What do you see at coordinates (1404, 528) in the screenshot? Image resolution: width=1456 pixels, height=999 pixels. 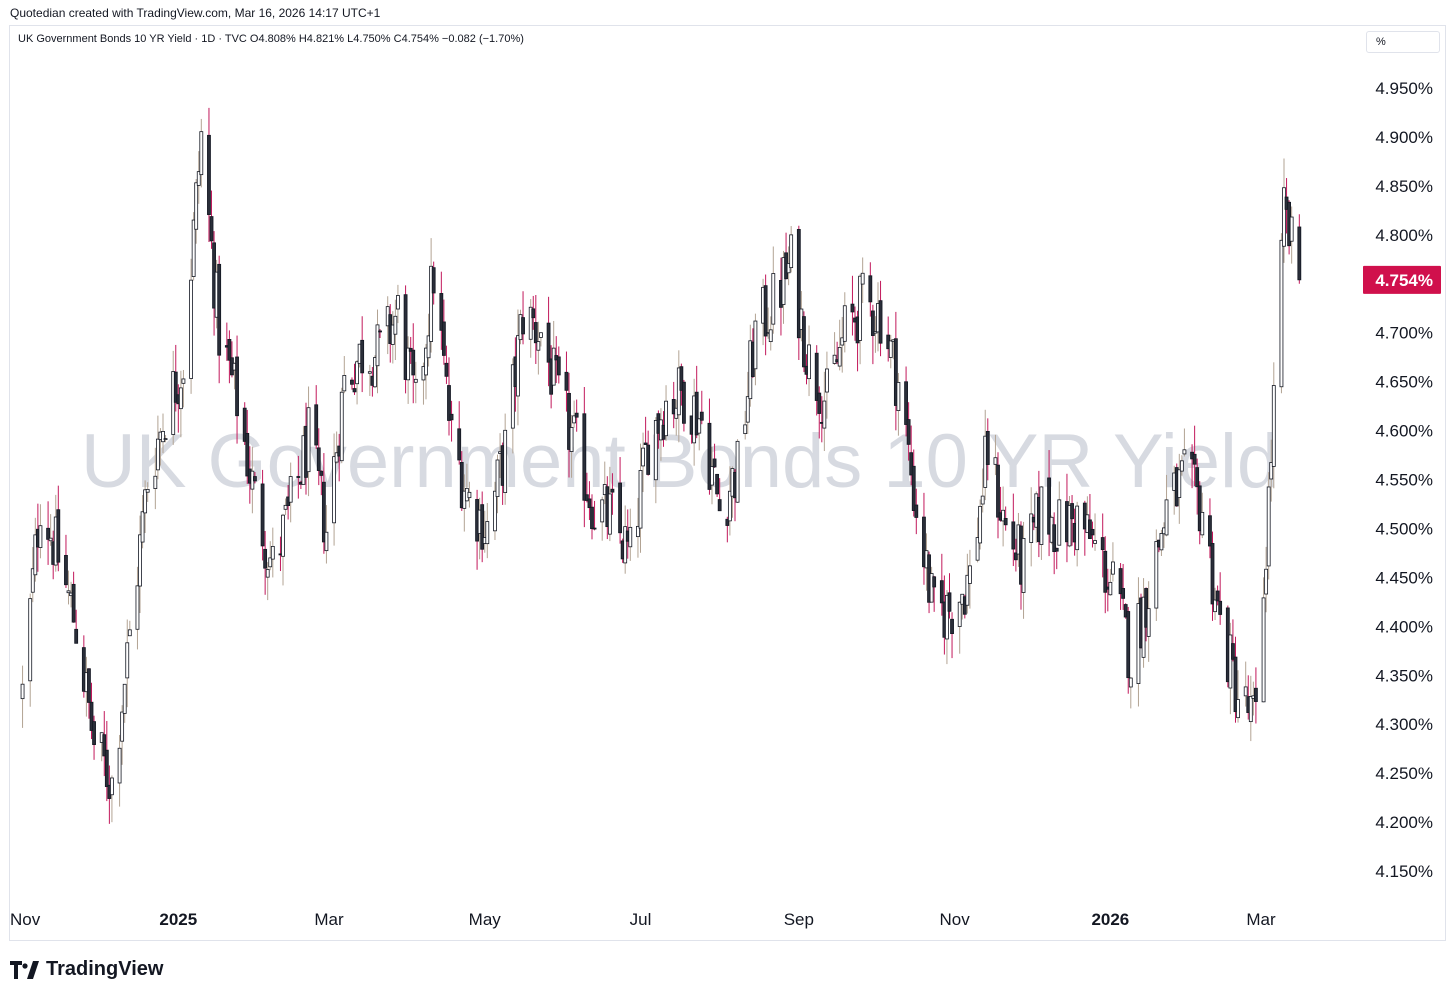 I see `y-tick-label: 4.500%` at bounding box center [1404, 528].